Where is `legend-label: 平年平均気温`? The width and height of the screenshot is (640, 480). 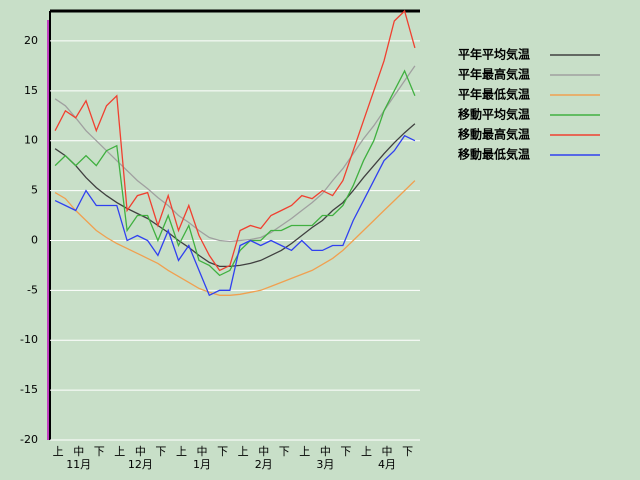 legend-label: 平年平均気温 is located at coordinates (494, 54).